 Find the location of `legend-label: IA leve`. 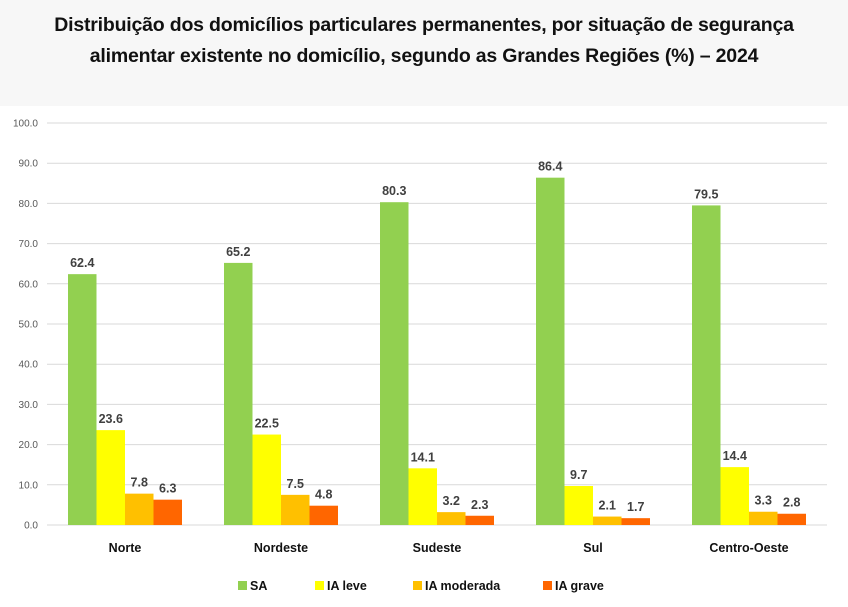

legend-label: IA leve is located at coordinates (347, 586).